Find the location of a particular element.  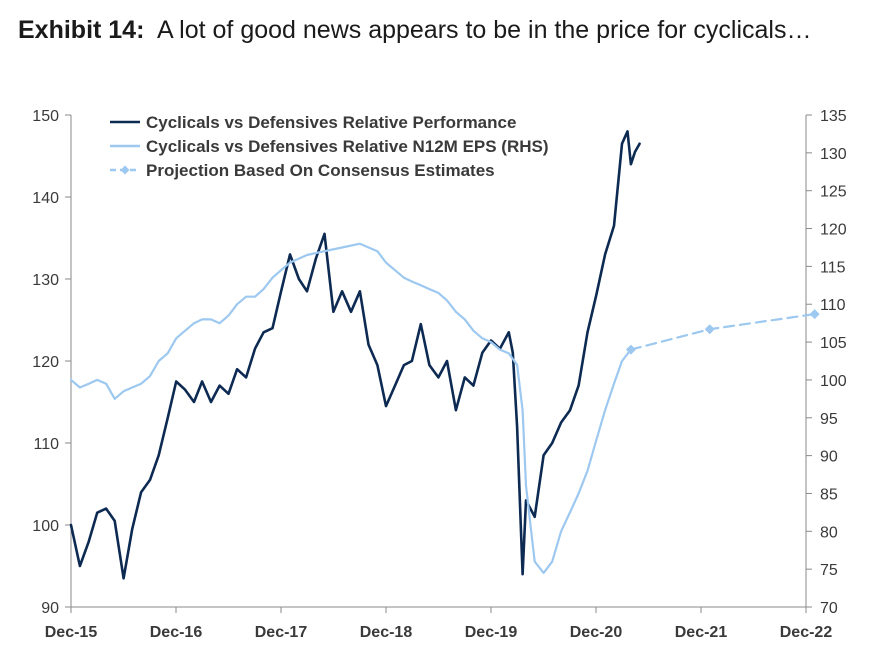

y-left-tick-label: 110 is located at coordinates (46, 444).